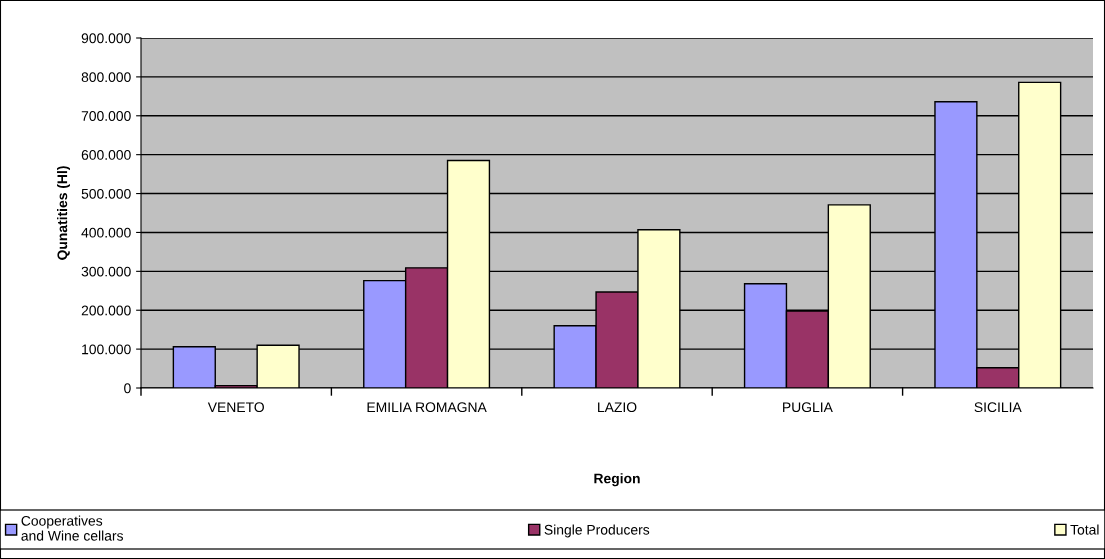  I want to click on x-tick-label: PUGLIA, so click(808, 407).